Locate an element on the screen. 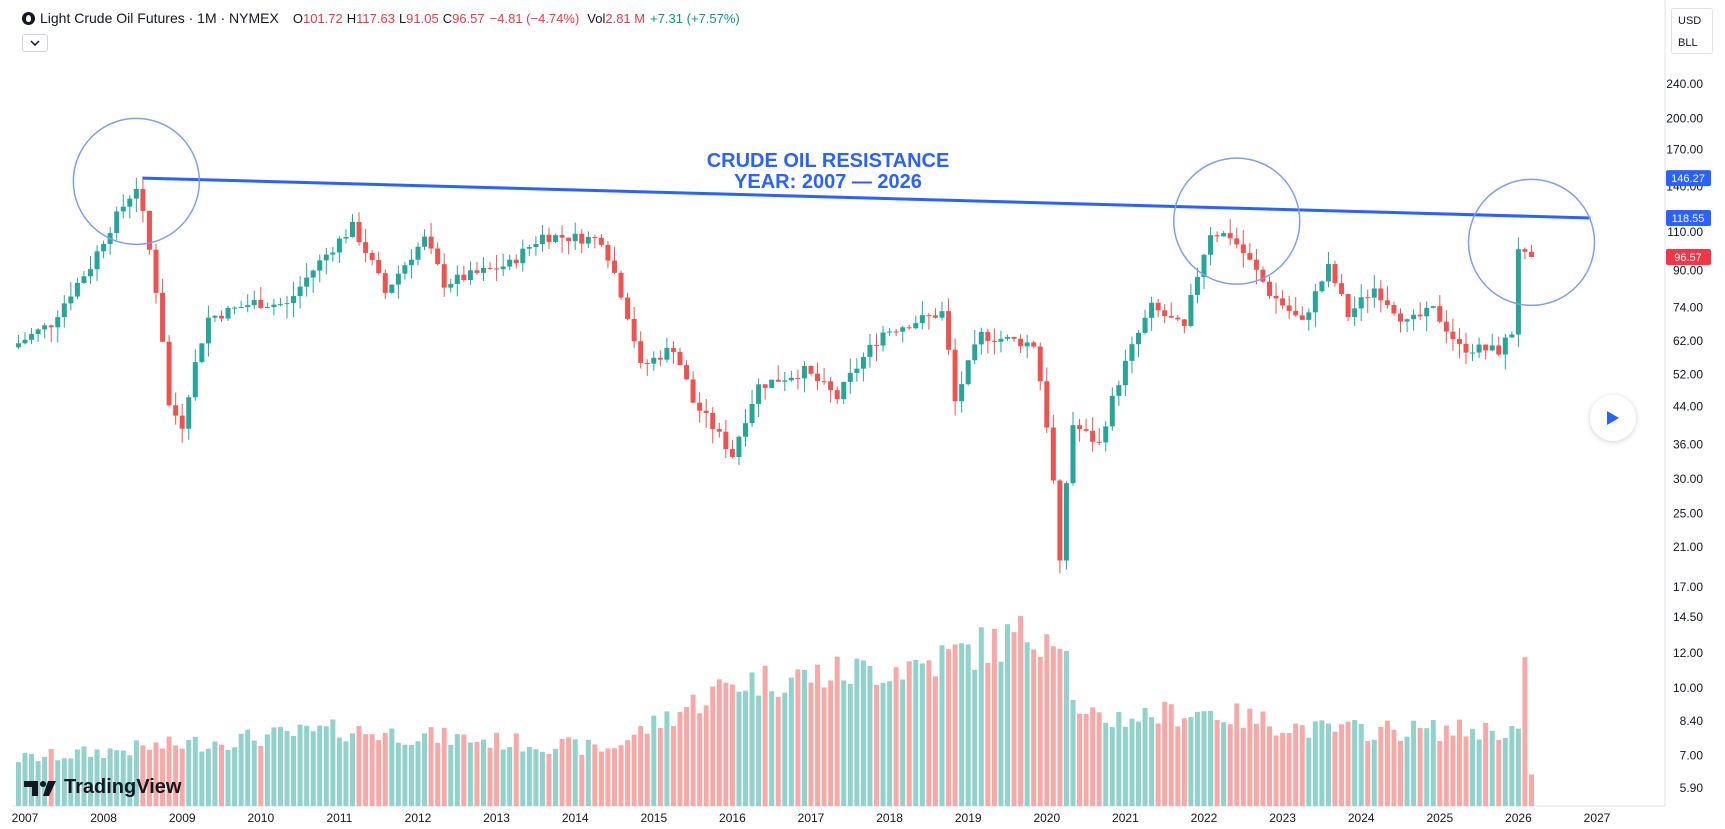  x-tick-label: 2025 is located at coordinates (1439, 818).